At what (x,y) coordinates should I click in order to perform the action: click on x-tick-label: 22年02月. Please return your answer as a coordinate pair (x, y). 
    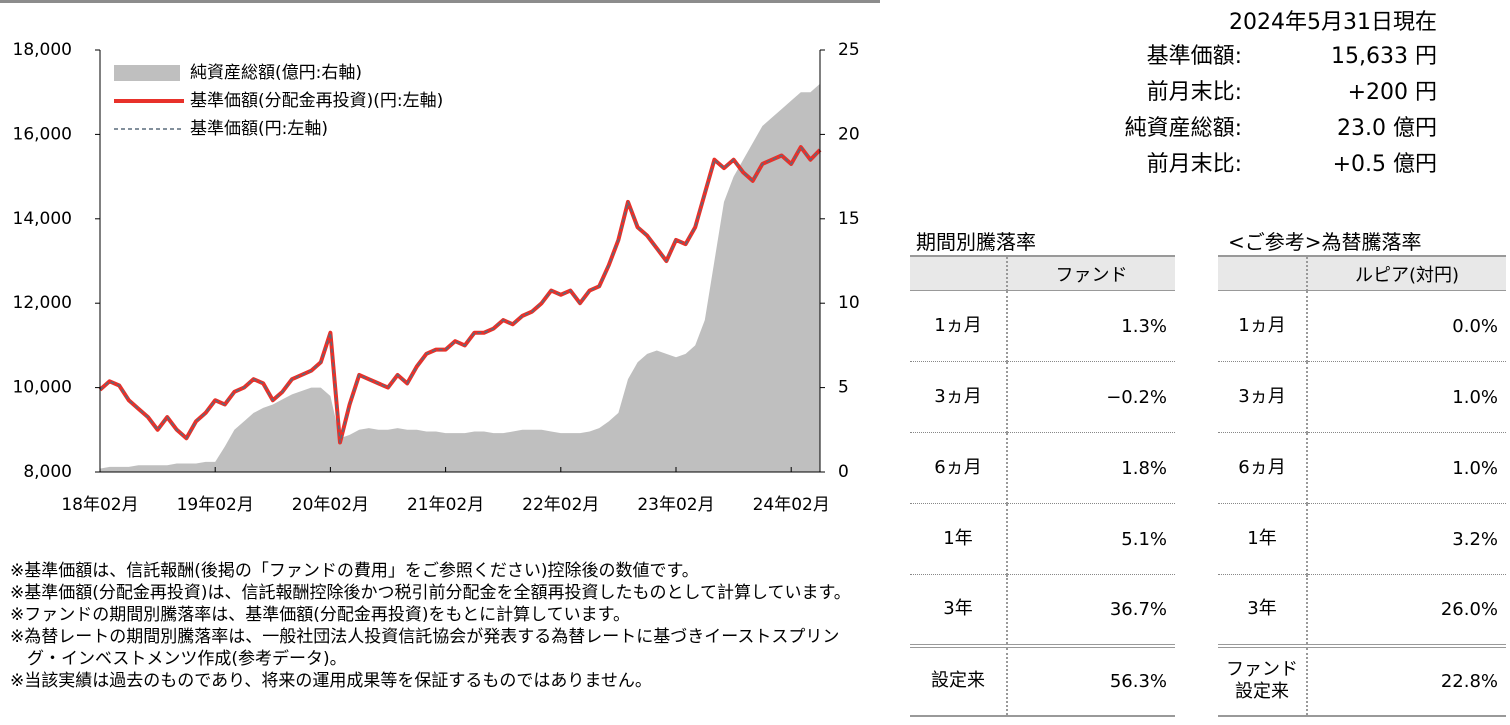
    Looking at the image, I should click on (560, 505).